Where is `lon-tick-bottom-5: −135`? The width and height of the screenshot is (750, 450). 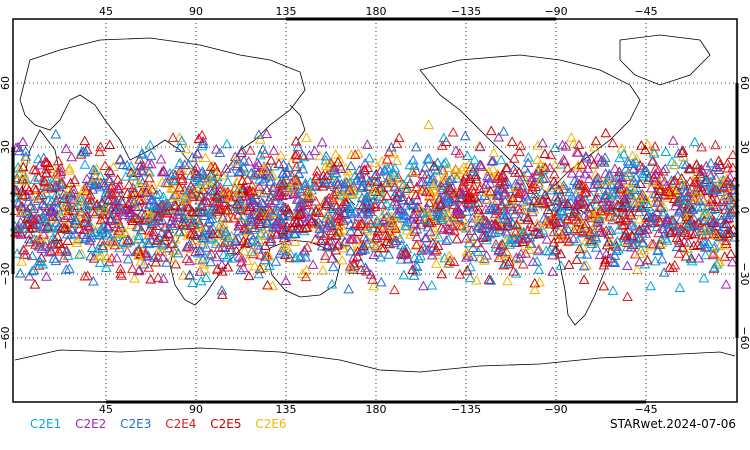
lon-tick-bottom-5: −135 is located at coordinates (466, 409).